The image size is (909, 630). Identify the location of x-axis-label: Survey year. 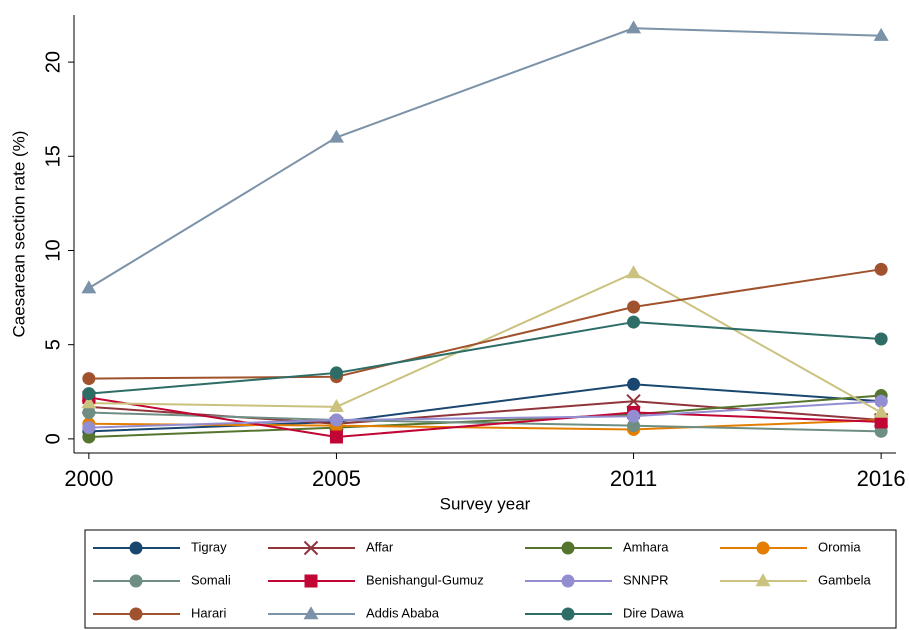
(485, 503).